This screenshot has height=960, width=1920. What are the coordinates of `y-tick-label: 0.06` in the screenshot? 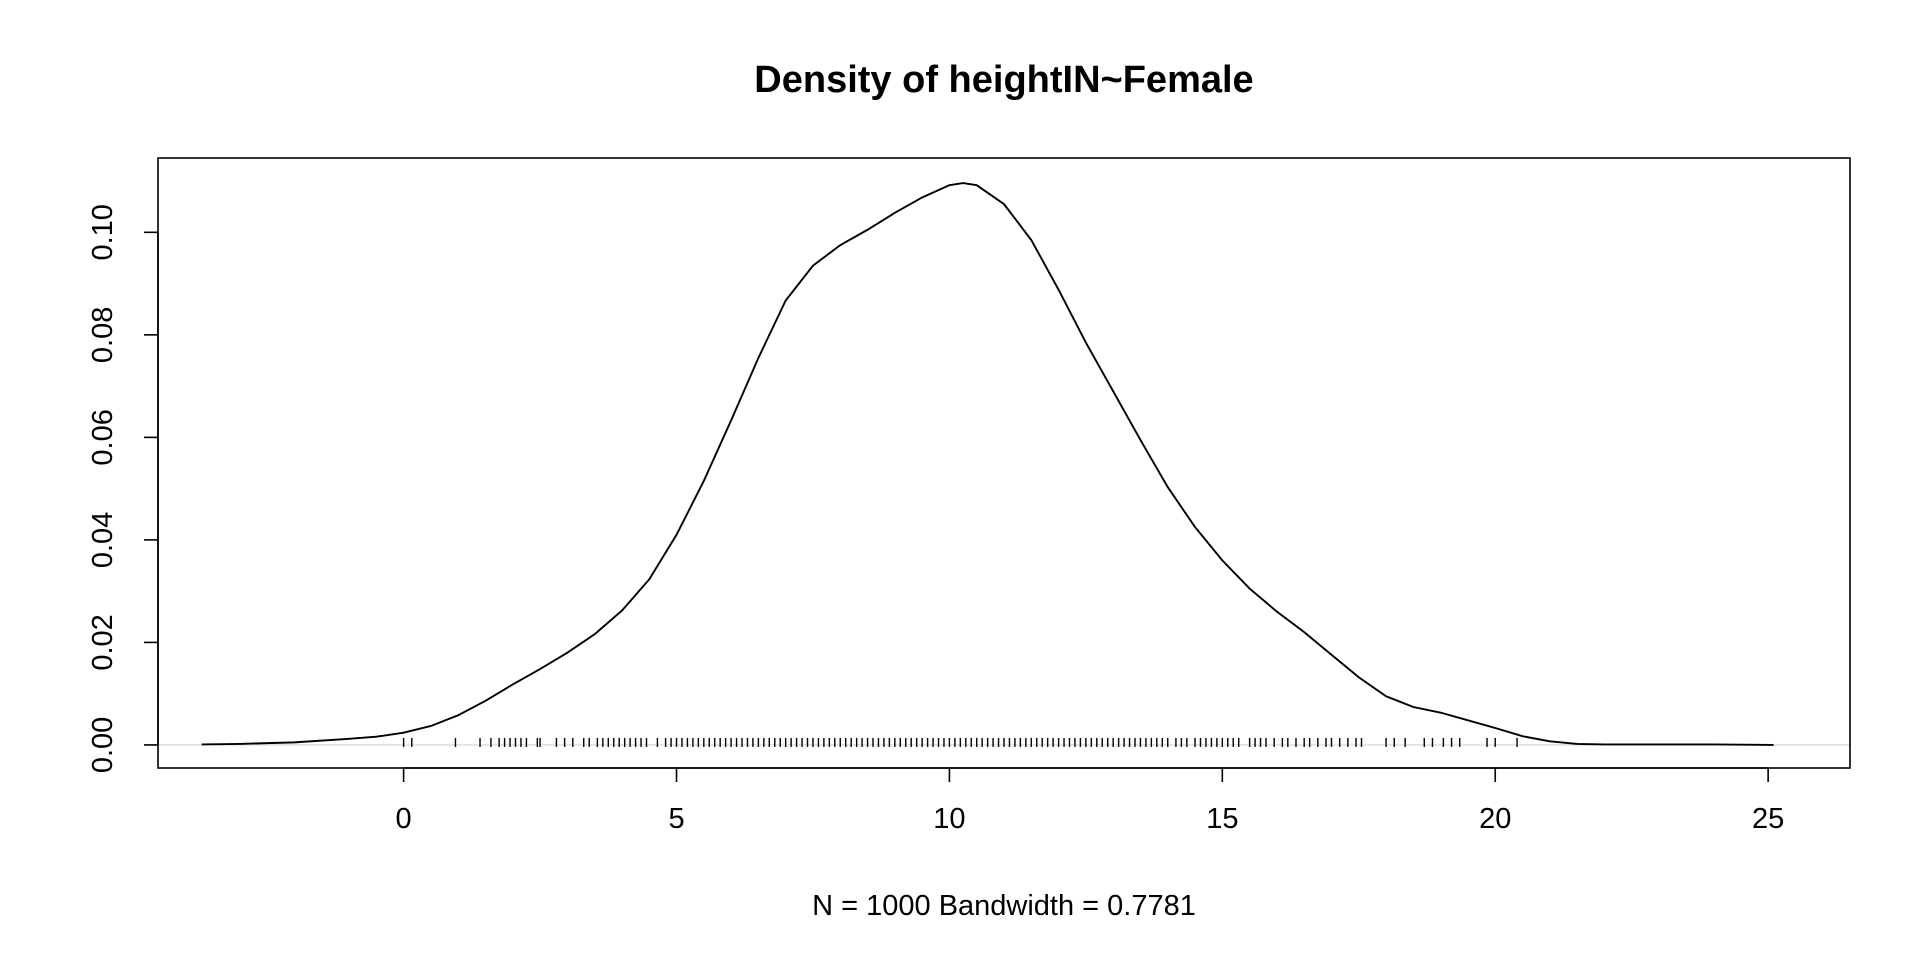 It's located at (103, 437).